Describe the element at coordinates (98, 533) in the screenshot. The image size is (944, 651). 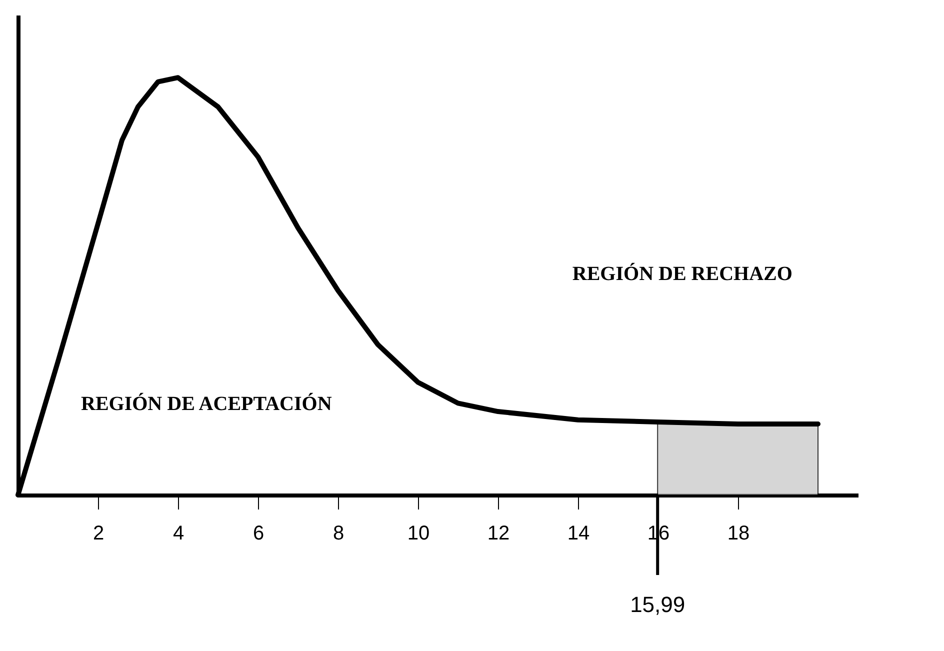
I see `x-tick-label: 2` at that location.